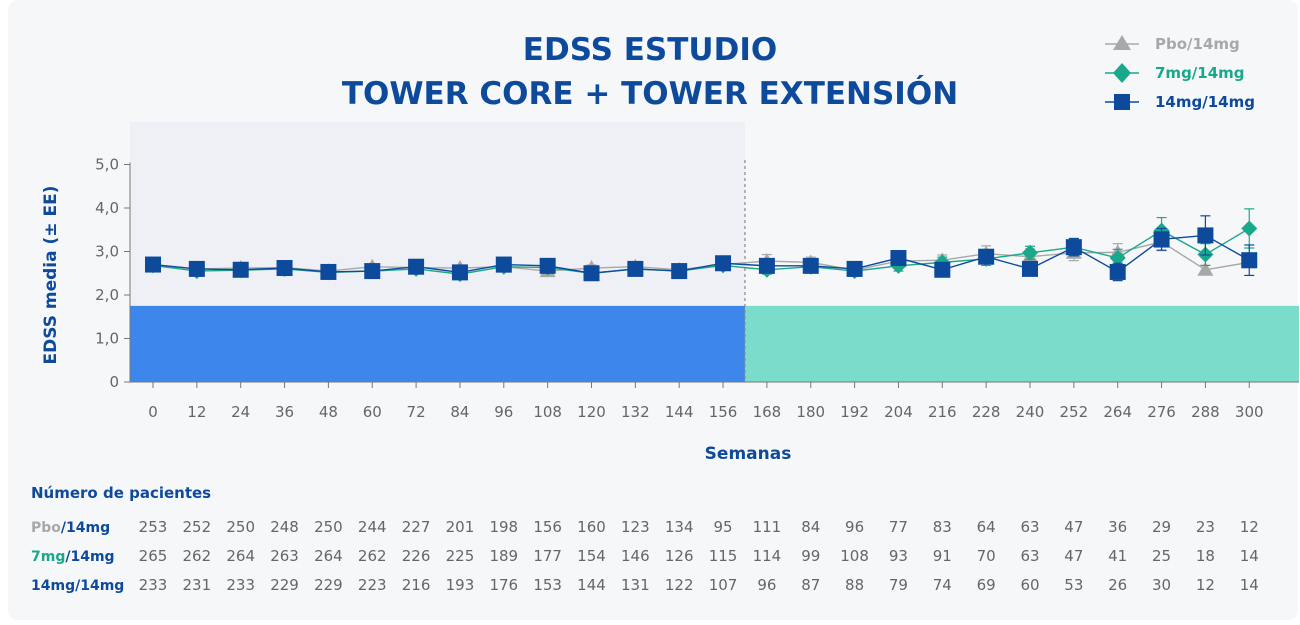 Image resolution: width=1300 pixels, height=625 pixels. What do you see at coordinates (942, 556) in the screenshot?
I see `patients-cell: 91` at bounding box center [942, 556].